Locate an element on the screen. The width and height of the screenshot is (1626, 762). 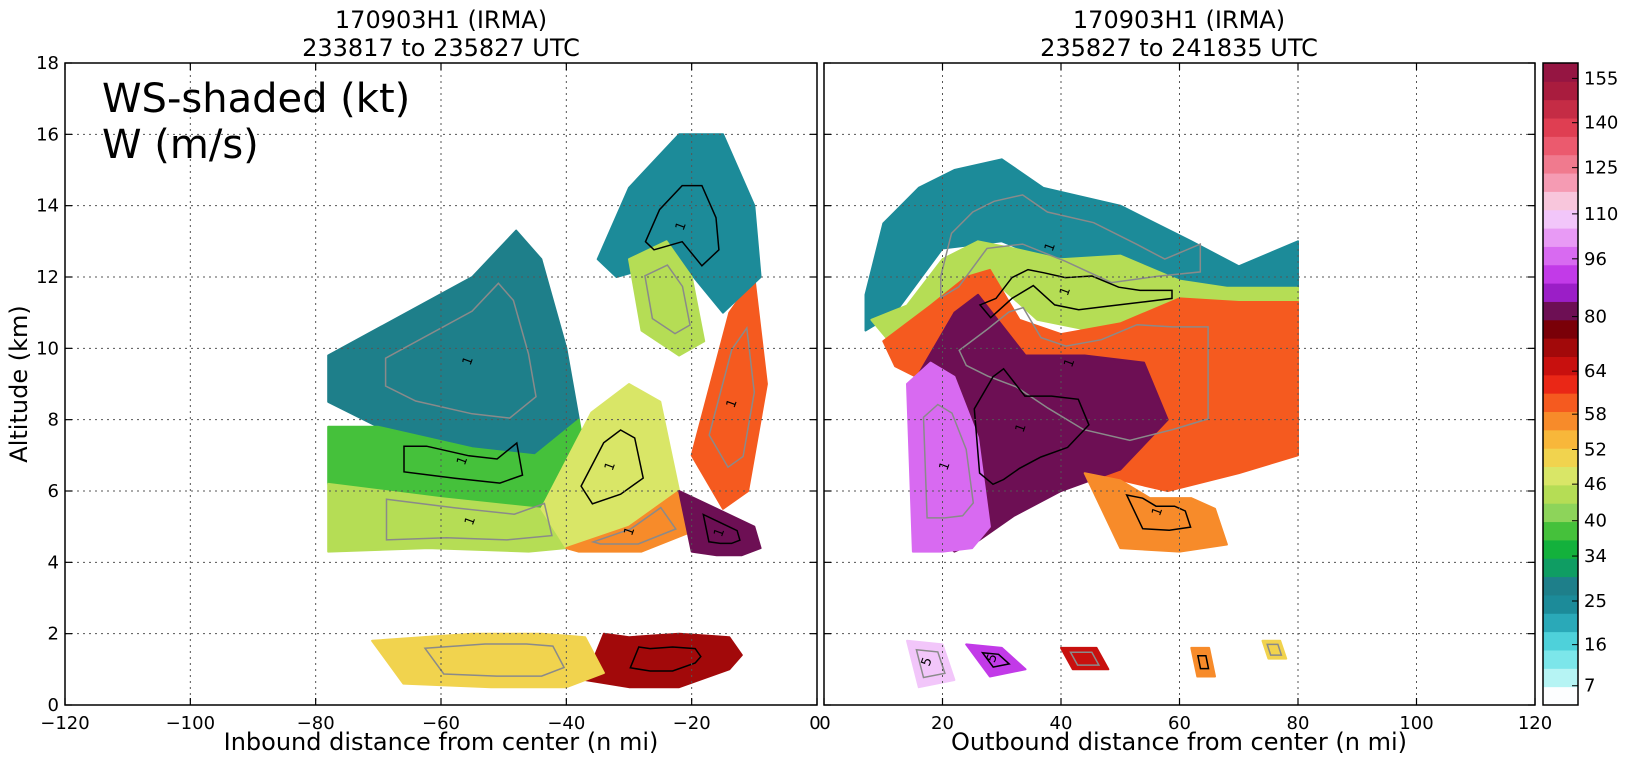
colorbar-tick-label-13: 140 is located at coordinates (1601, 123).